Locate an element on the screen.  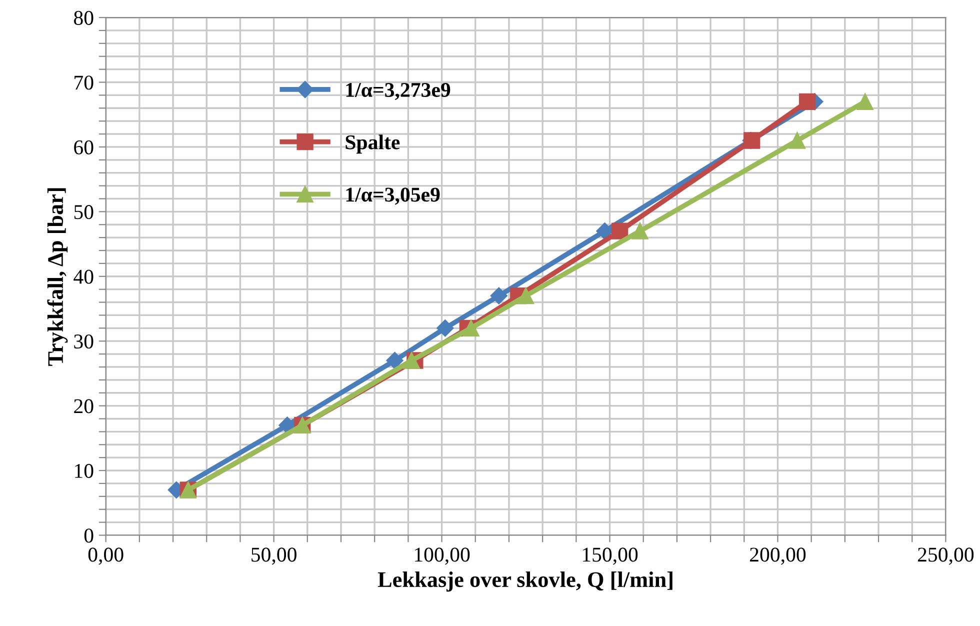
y-tick-label: 70 is located at coordinates (84, 83).